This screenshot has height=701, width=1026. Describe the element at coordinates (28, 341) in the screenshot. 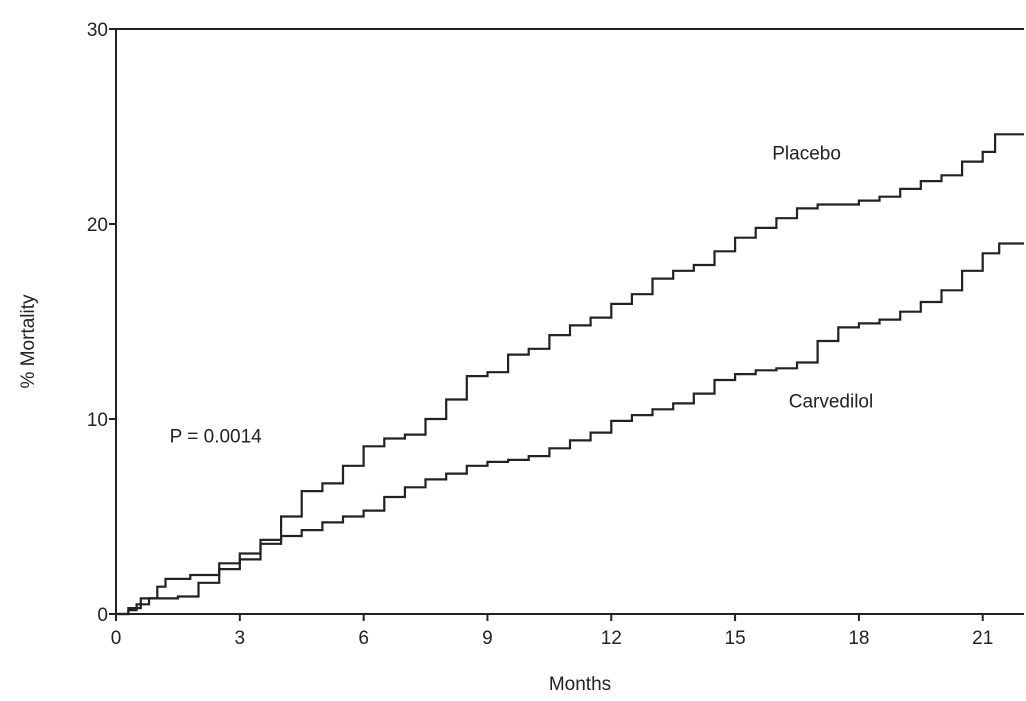

I see `y-axis-label: % Mortality` at that location.